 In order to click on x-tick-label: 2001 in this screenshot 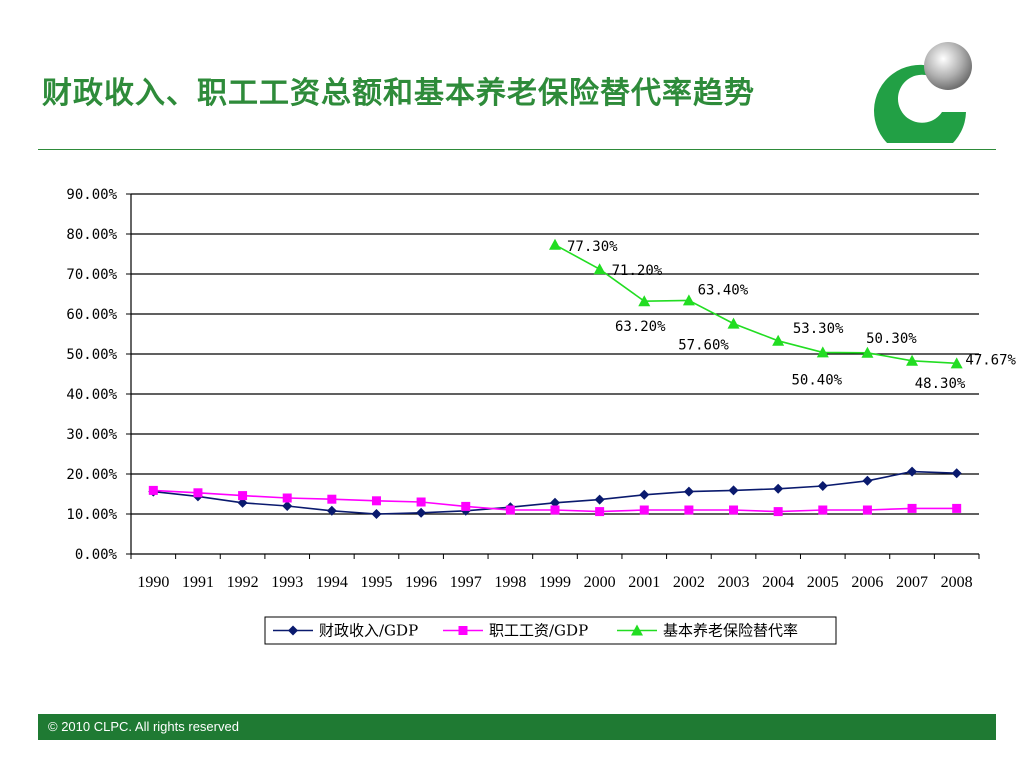, I will do `click(644, 582)`.